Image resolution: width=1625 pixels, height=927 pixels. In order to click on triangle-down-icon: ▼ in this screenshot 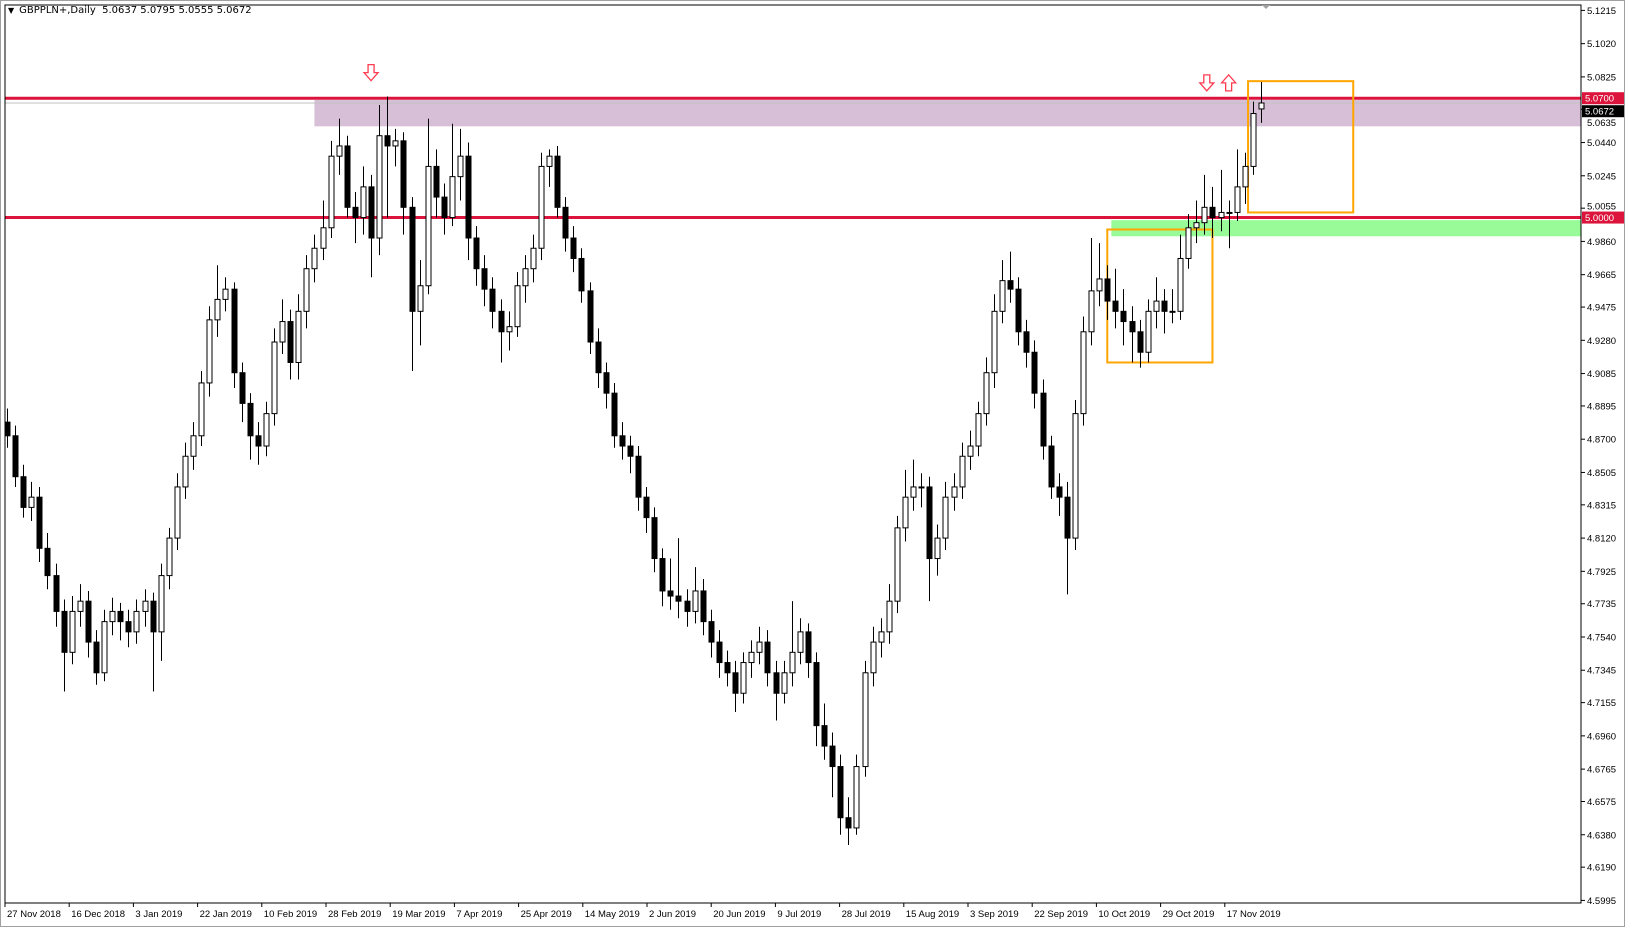, I will do `click(11, 10)`.